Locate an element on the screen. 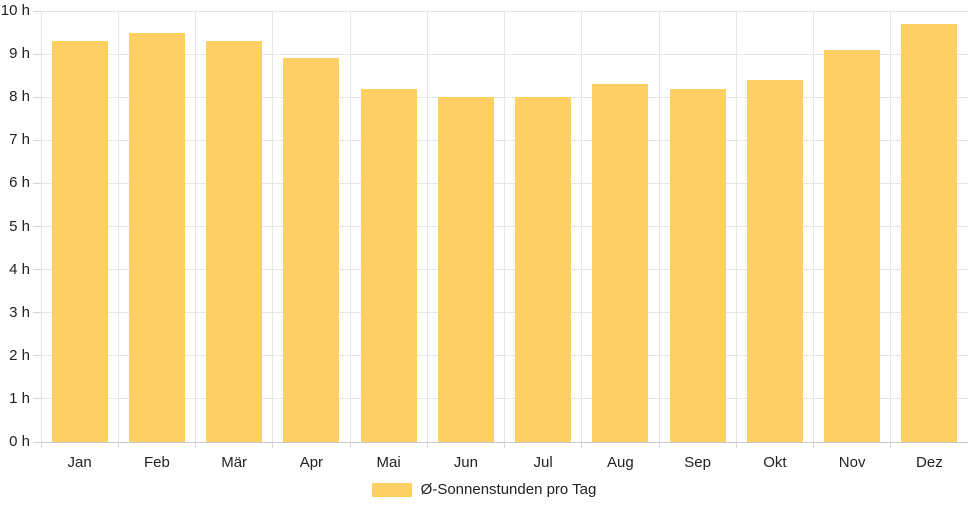 The height and width of the screenshot is (508, 968). y-tick-label: 7 h is located at coordinates (19, 140).